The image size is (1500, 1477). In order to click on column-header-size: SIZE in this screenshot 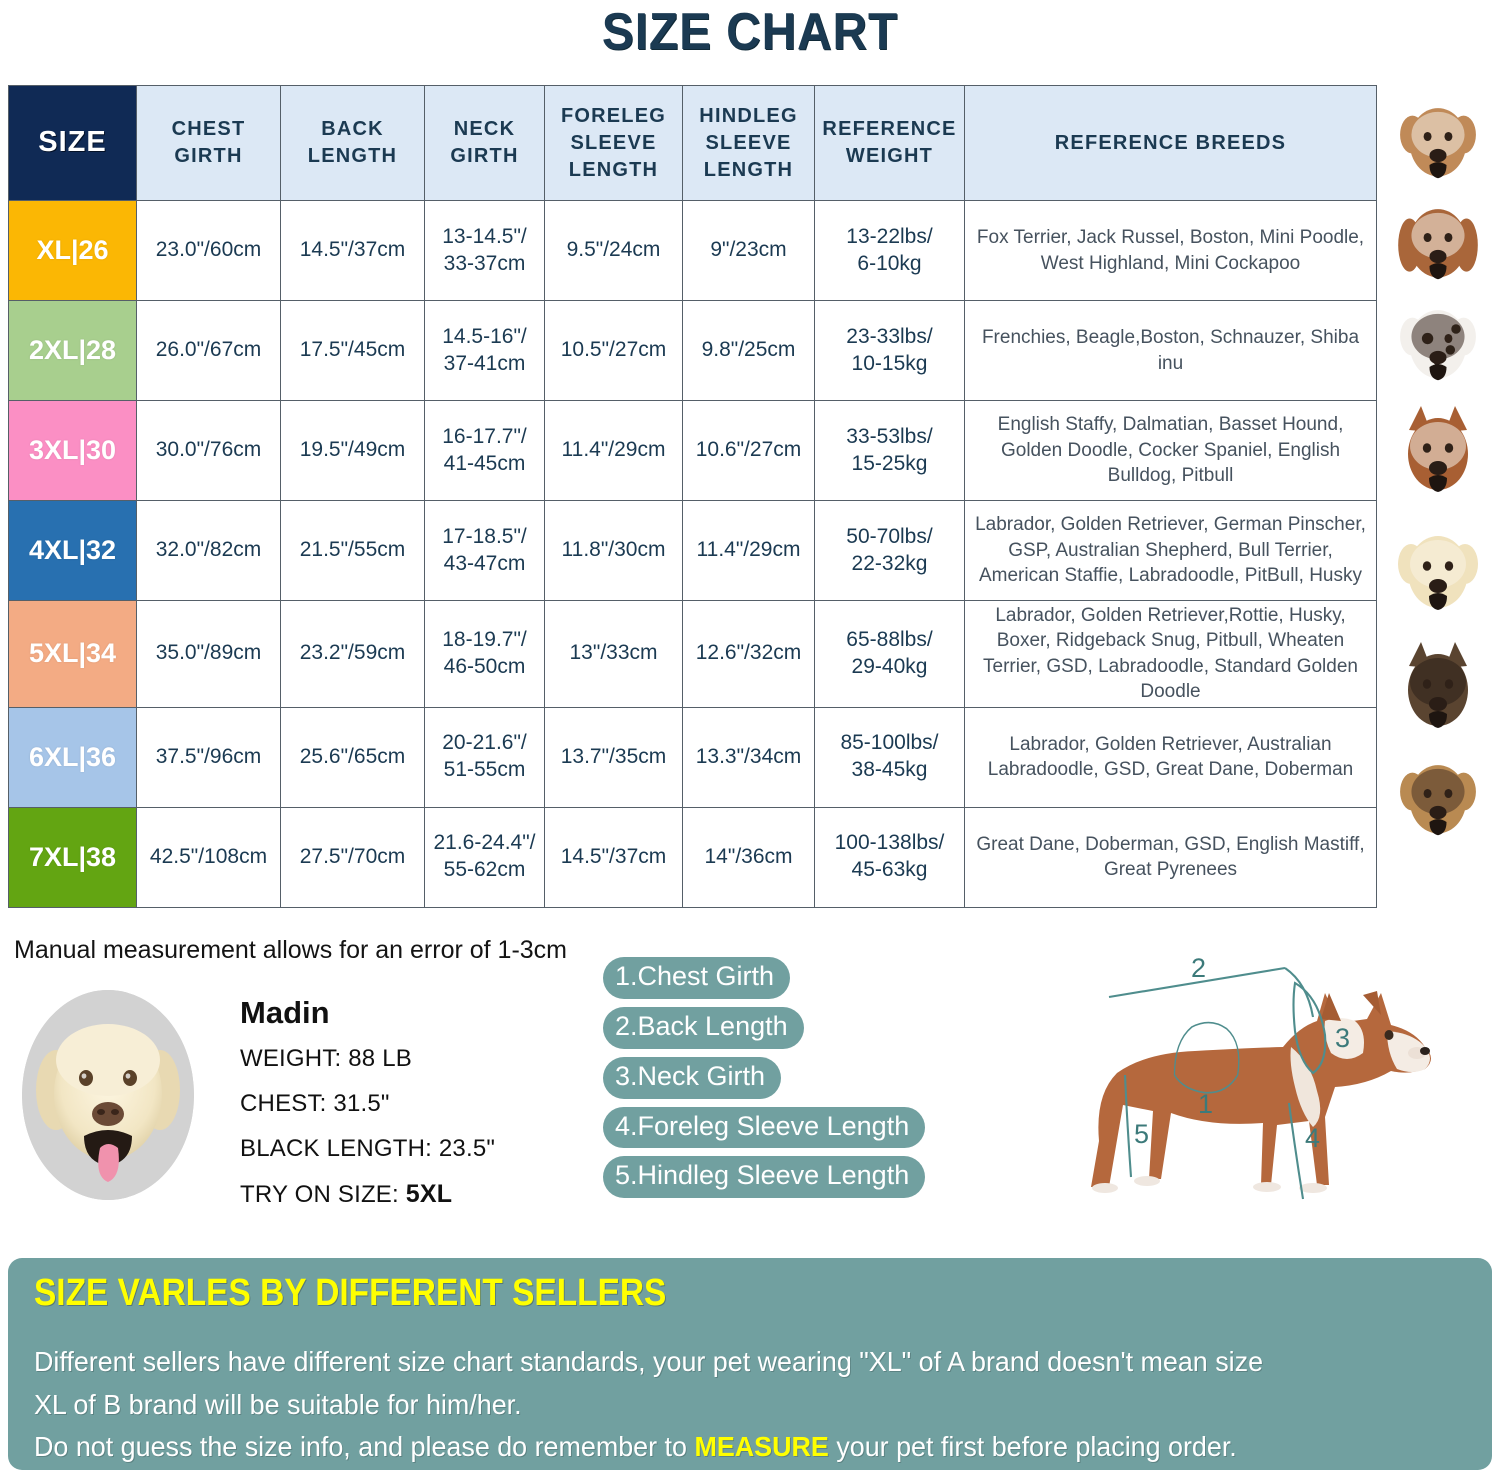, I will do `click(72, 143)`.